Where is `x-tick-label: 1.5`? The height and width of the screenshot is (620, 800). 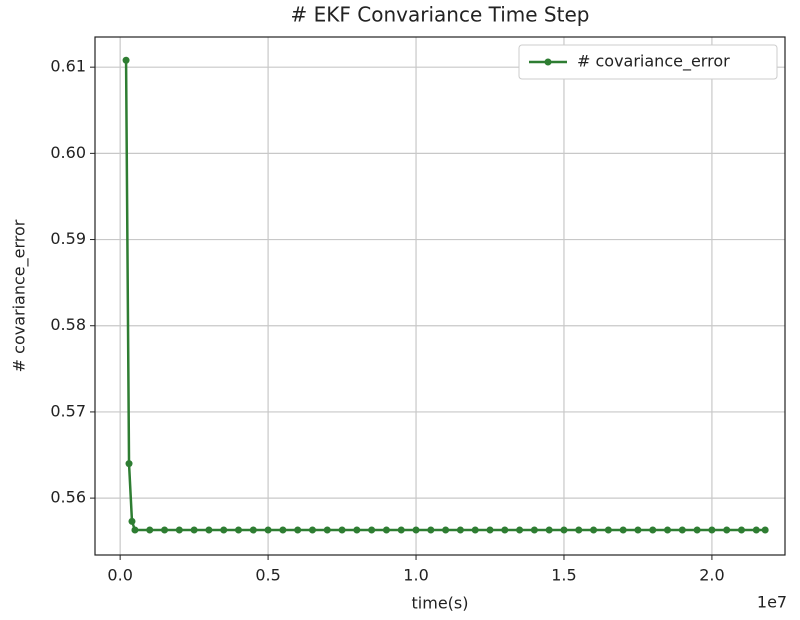
x-tick-label: 1.5 is located at coordinates (563, 575).